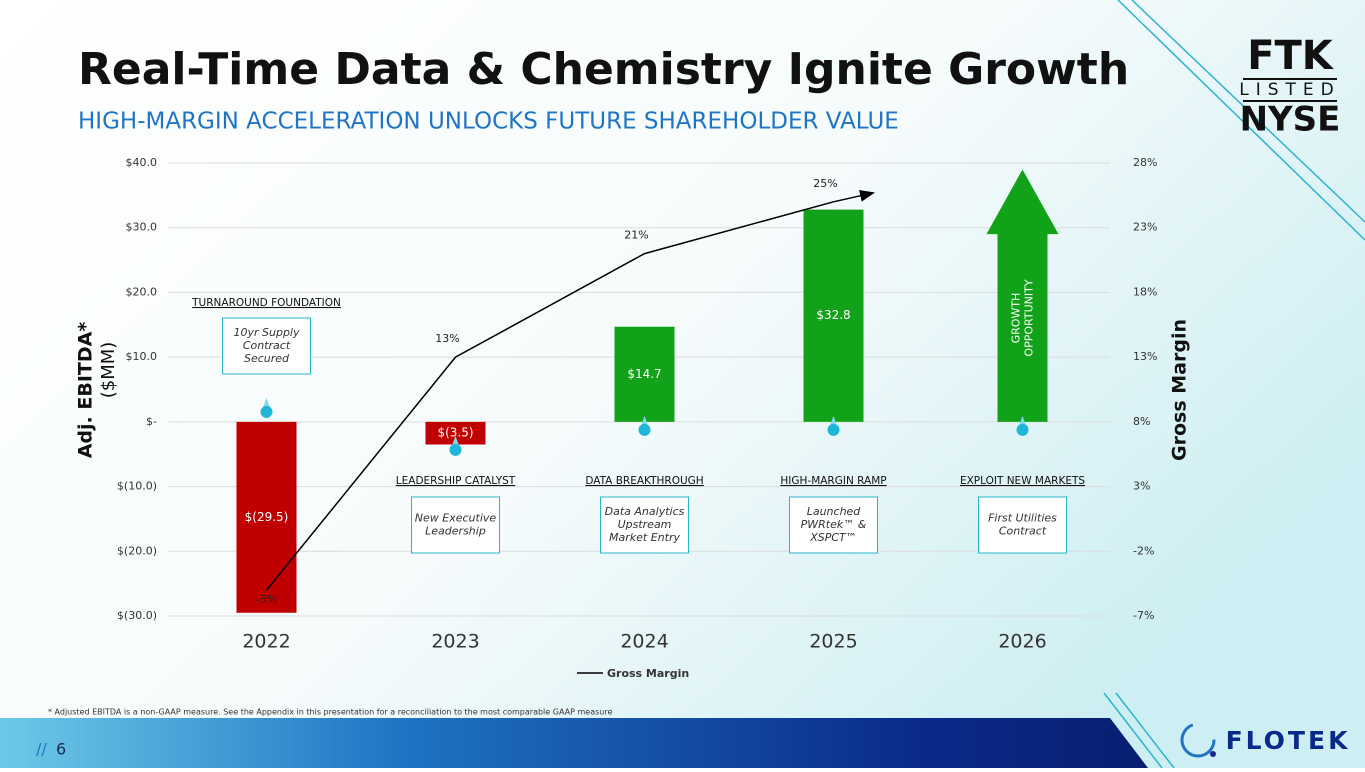  What do you see at coordinates (151, 421) in the screenshot?
I see `y-tick-label: $-` at bounding box center [151, 421].